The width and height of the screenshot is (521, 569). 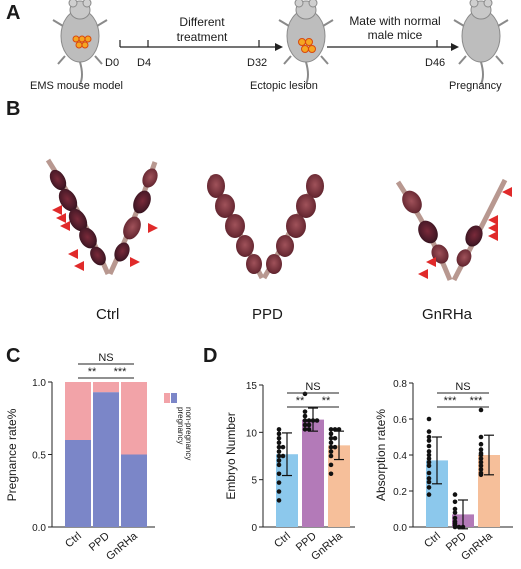 What do you see at coordinates (39, 383) in the screenshot?
I see `y-tick-label: 1.0` at bounding box center [39, 383].